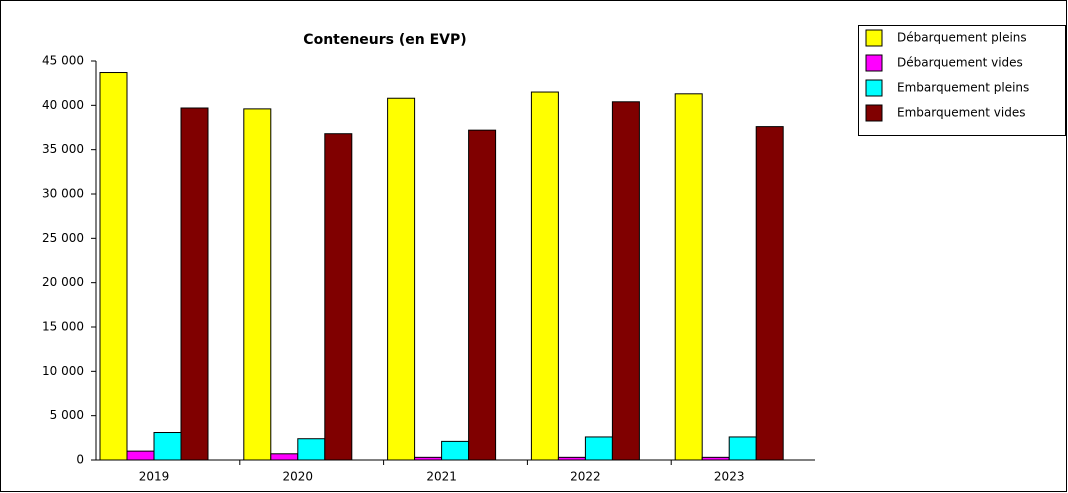 The width and height of the screenshot is (1068, 493). I want to click on legend-label: Embarquement pleins, so click(963, 88).